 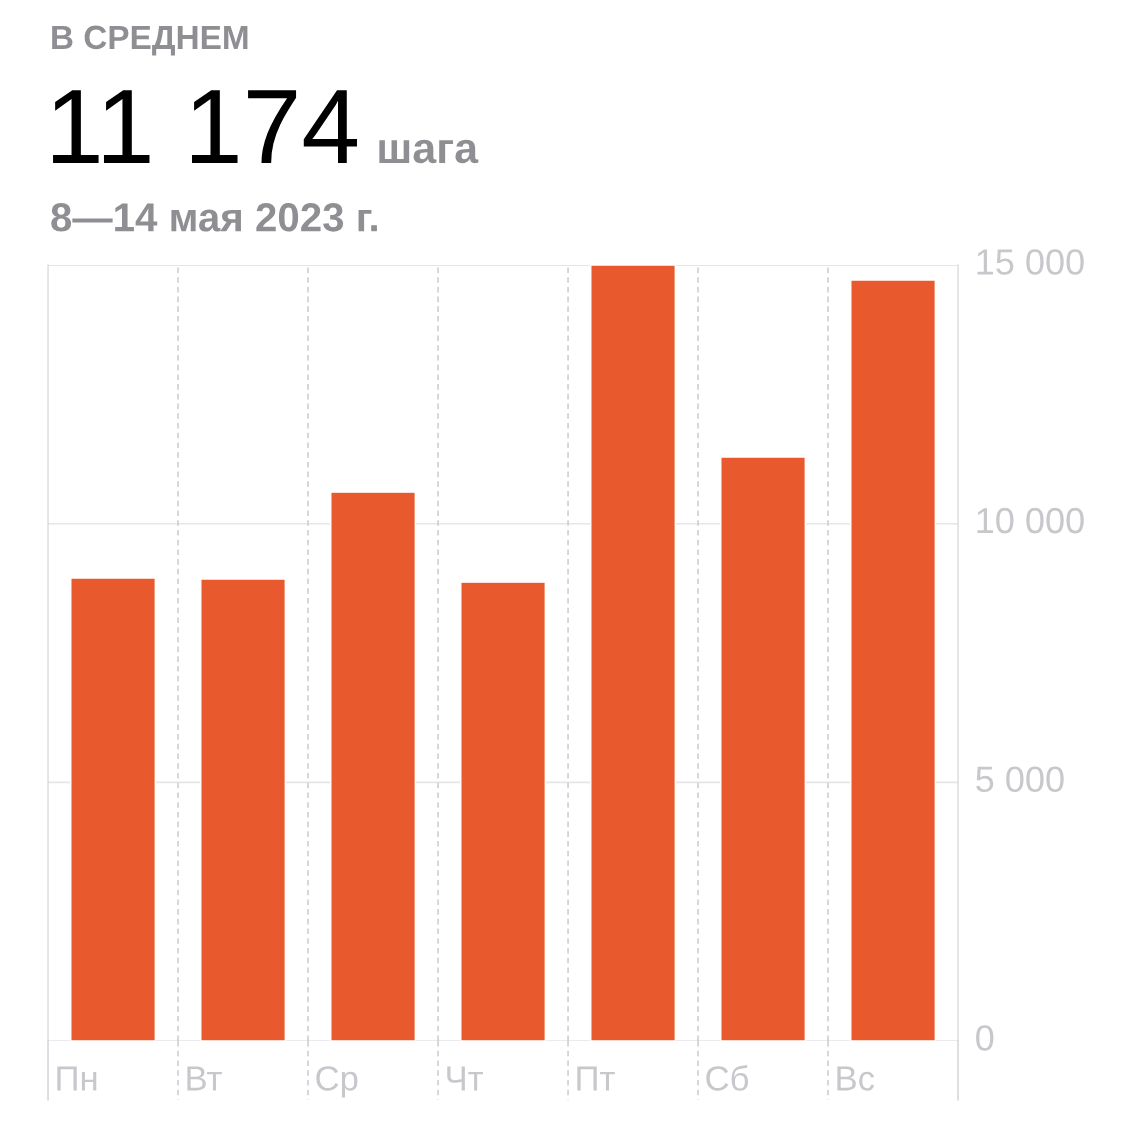 What do you see at coordinates (465, 1078) in the screenshot?
I see `x-tick-label: Чт` at bounding box center [465, 1078].